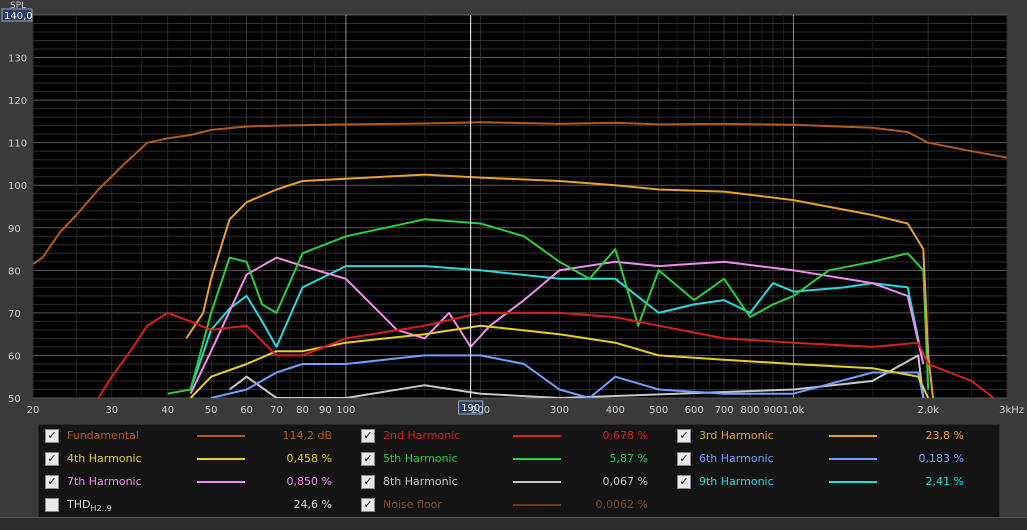 The width and height of the screenshot is (1027, 530). Describe the element at coordinates (17, 144) in the screenshot. I see `y-tick-label: 110` at that location.